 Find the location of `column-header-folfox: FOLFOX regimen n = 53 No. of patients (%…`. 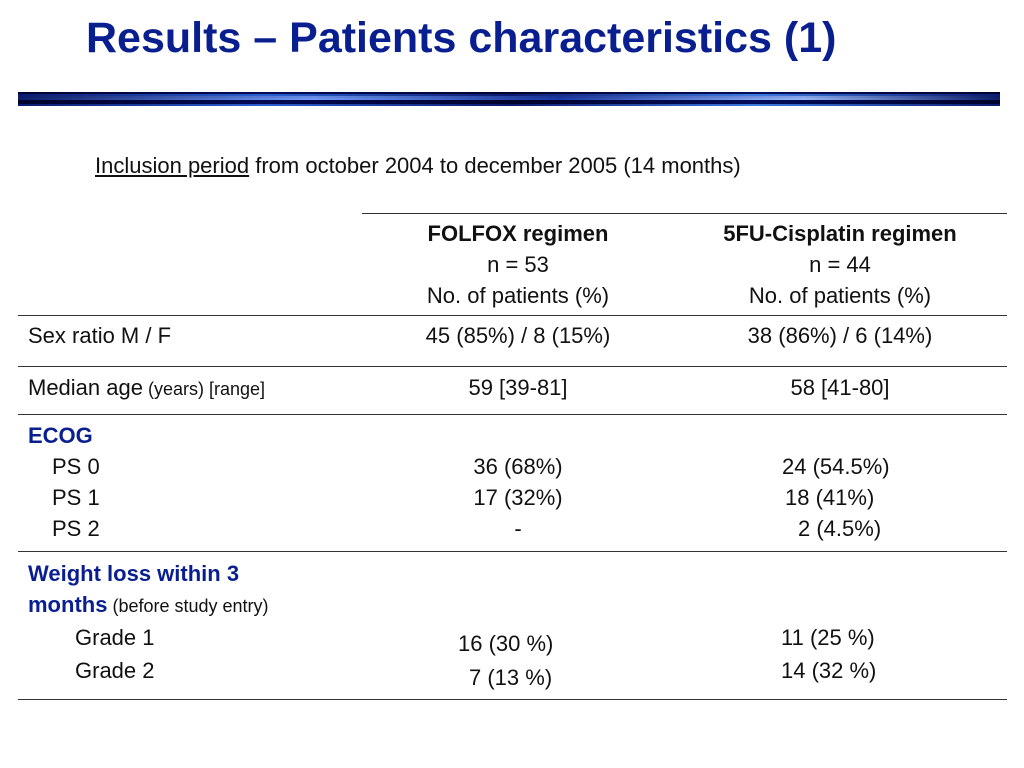

column-header-folfox: FOLFOX regimen n = 53 No. of patients (%… is located at coordinates (518, 264).